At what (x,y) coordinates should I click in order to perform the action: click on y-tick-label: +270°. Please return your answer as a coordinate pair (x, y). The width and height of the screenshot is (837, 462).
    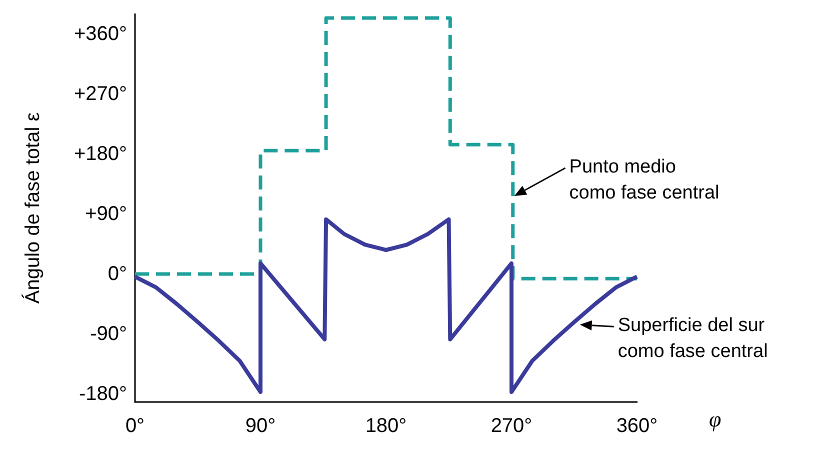
    Looking at the image, I should click on (100, 94).